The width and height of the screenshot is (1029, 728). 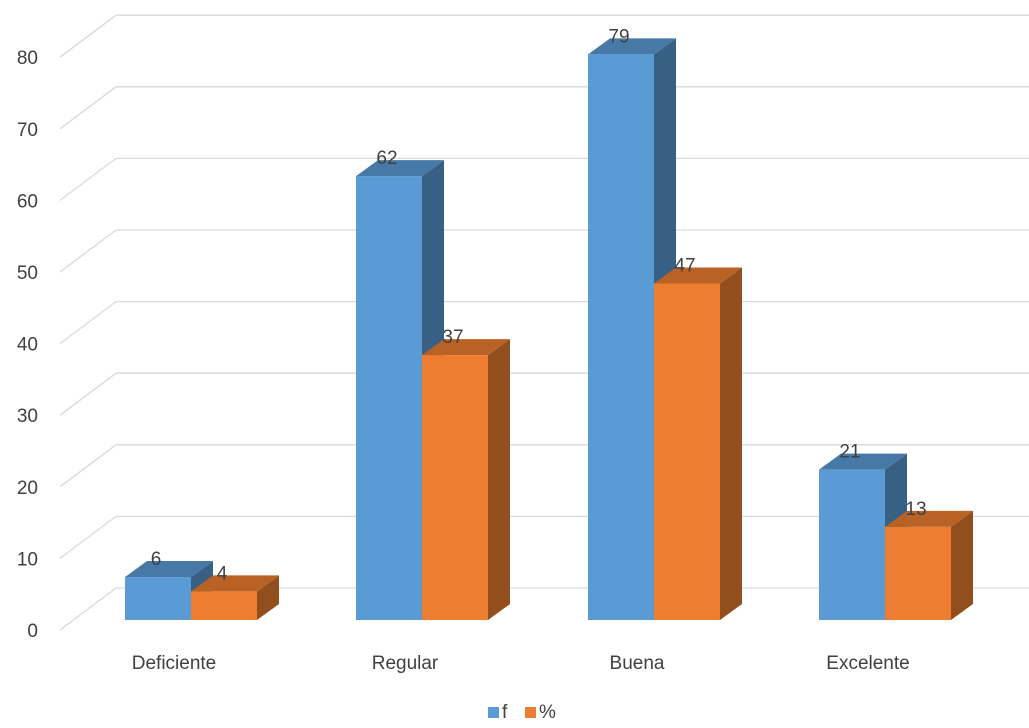 I want to click on bar-%-Regular, so click(x=466, y=479).